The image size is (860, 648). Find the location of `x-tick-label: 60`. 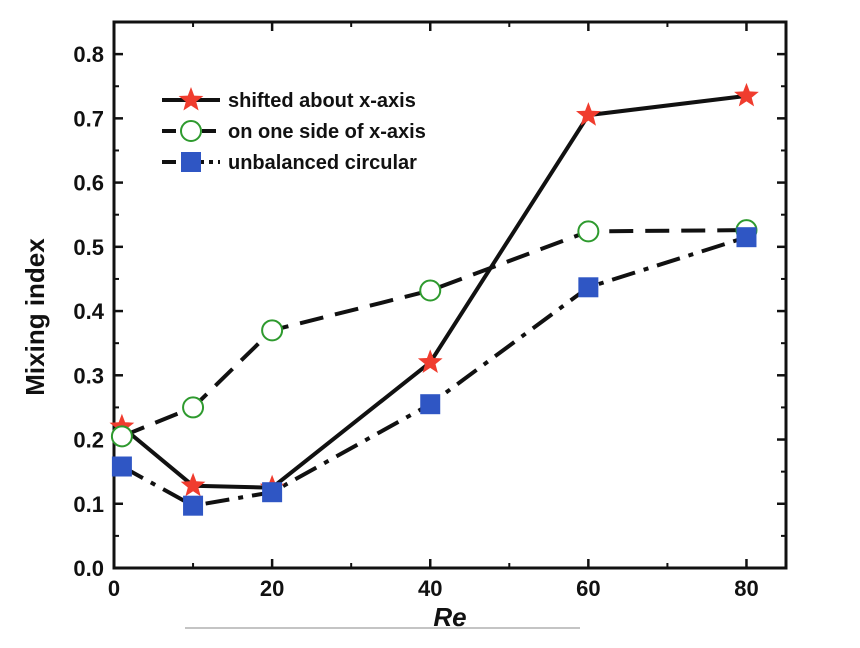

x-tick-label: 60 is located at coordinates (588, 588).